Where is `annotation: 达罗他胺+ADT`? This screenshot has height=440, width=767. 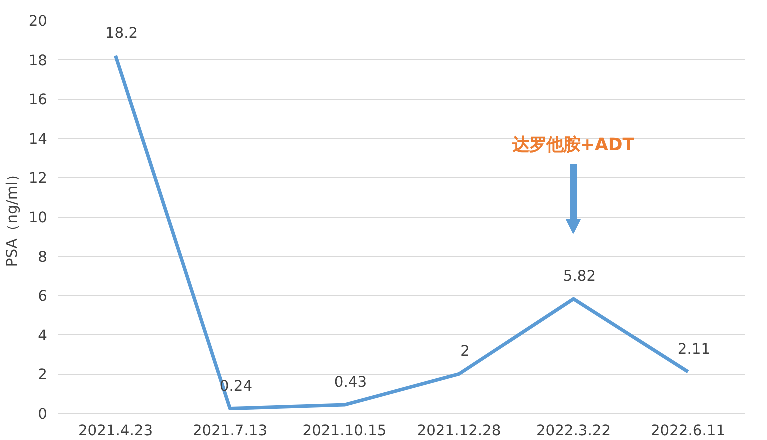 annotation: 达罗他胺+ADT is located at coordinates (573, 146).